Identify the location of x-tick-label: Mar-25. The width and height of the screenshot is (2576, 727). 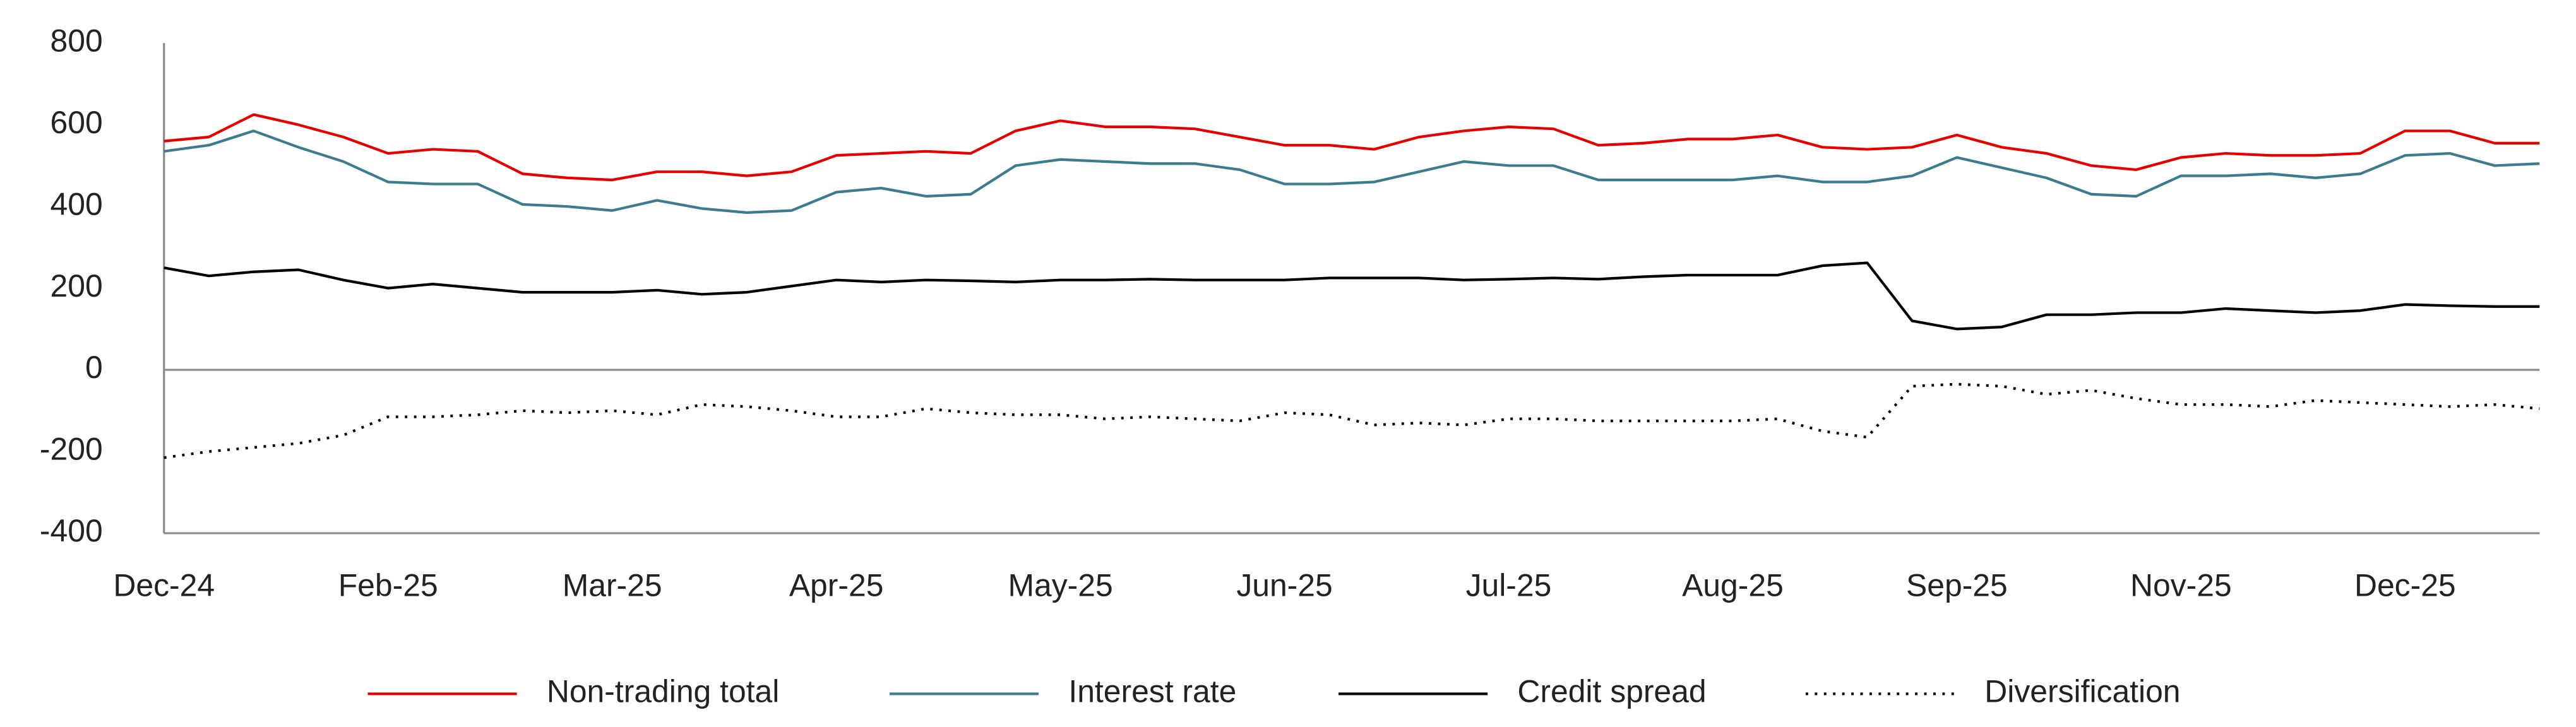
(612, 585).